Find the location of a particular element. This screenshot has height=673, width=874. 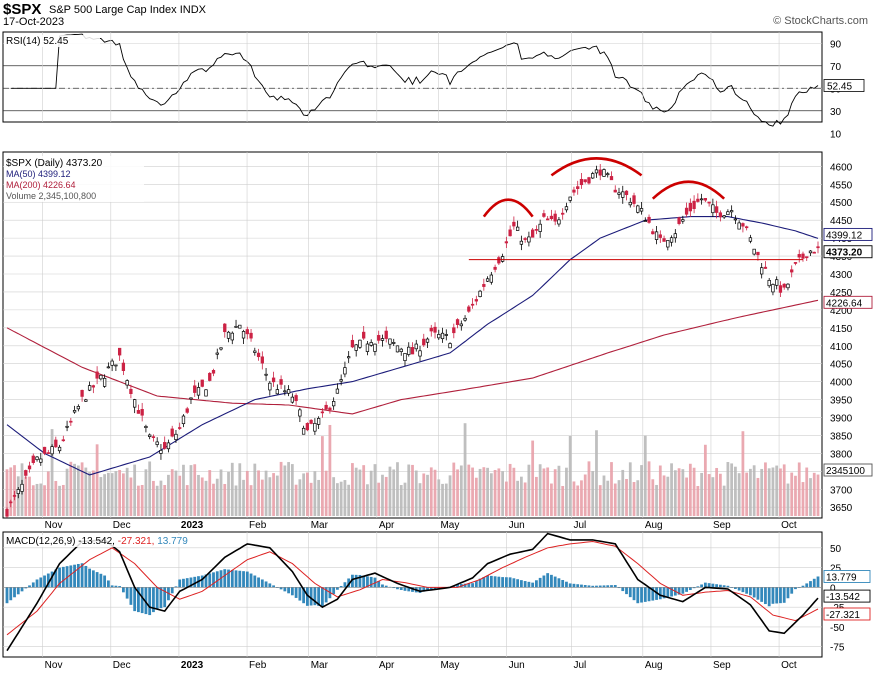

rsi-last-label: 52.45 is located at coordinates (839, 86).